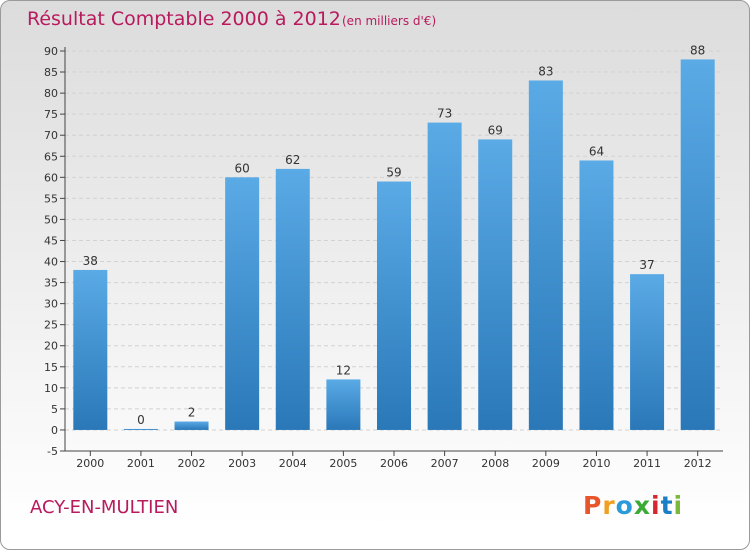 The image size is (750, 550). Describe the element at coordinates (444, 276) in the screenshot. I see `bar-2007` at that location.